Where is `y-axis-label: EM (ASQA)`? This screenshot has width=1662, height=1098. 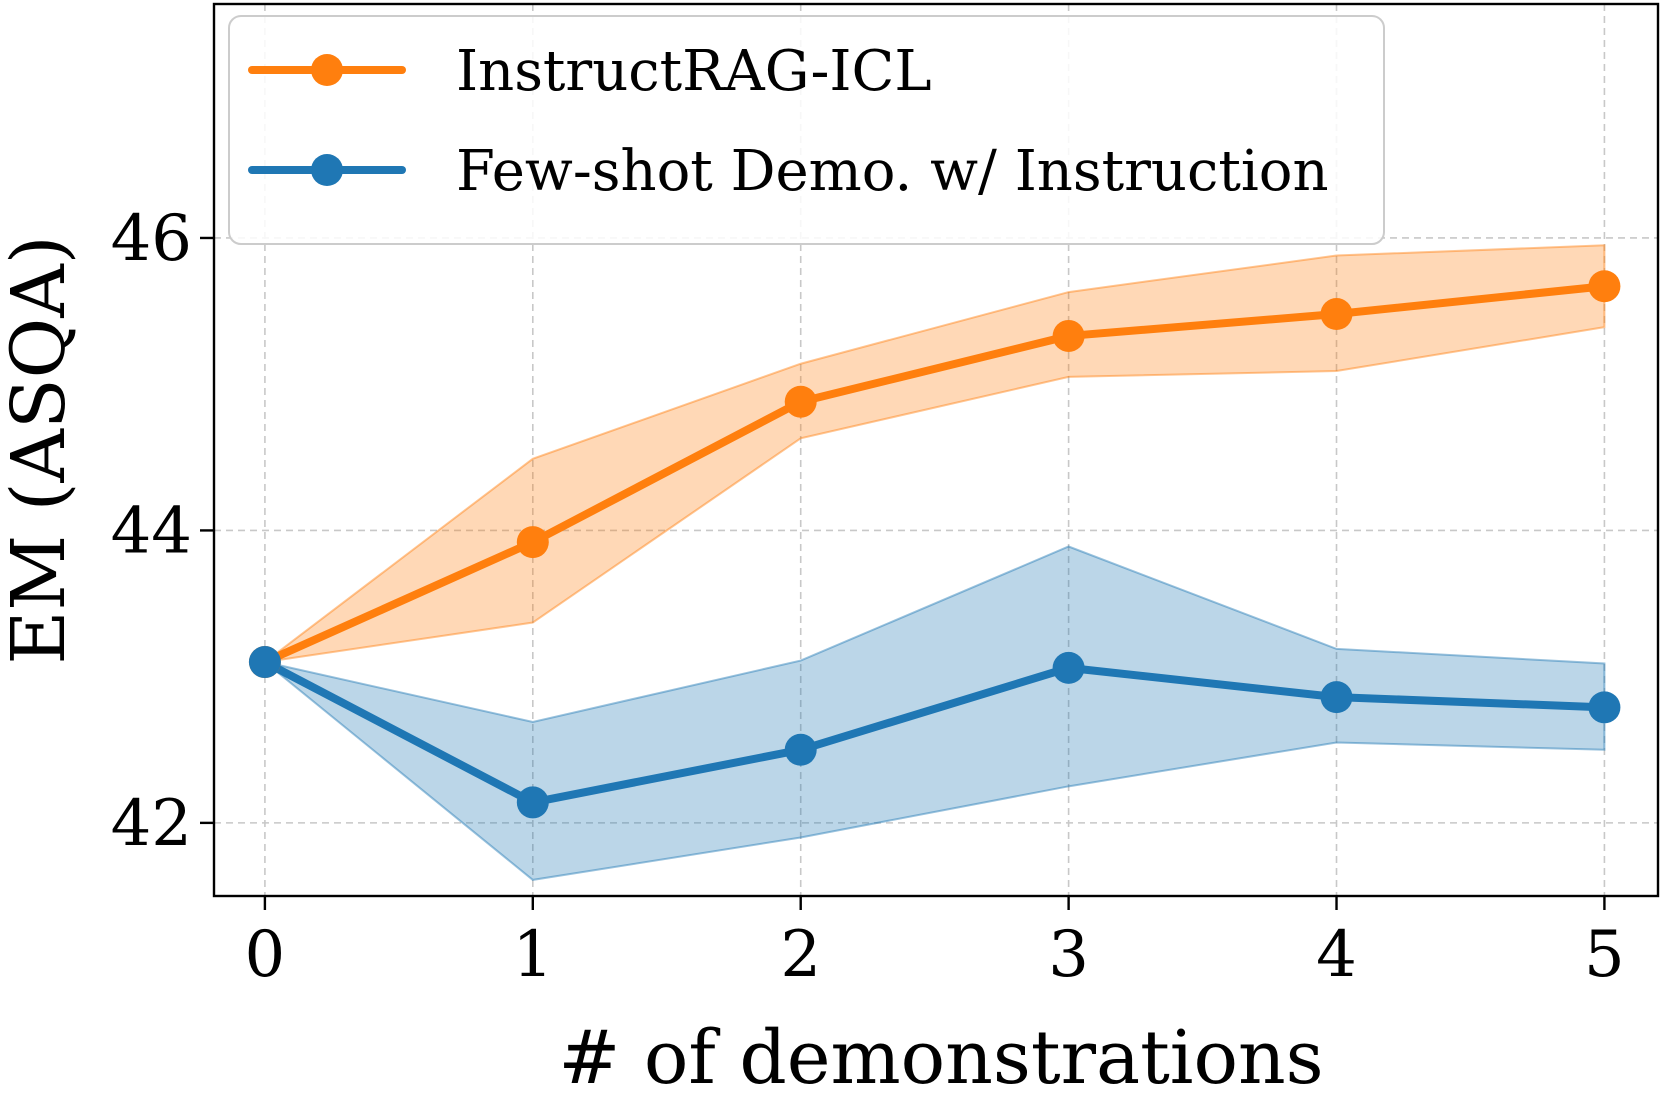
y-axis-label: EM (ASQA) is located at coordinates (41, 449).